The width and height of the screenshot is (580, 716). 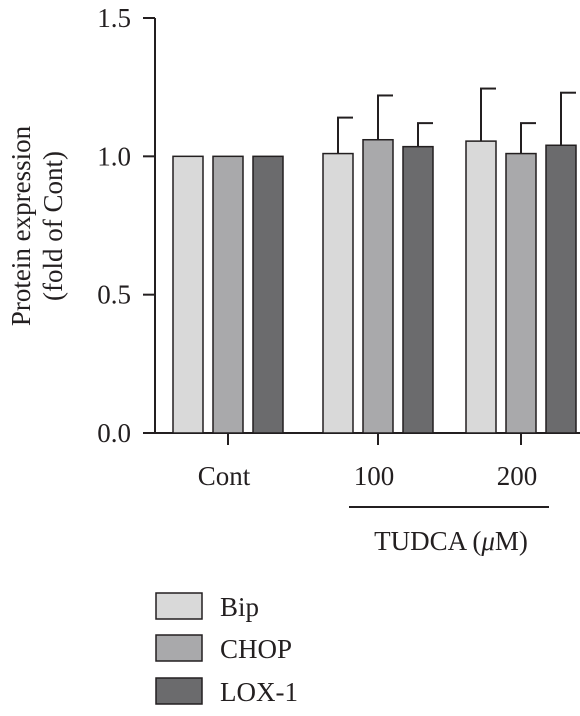 What do you see at coordinates (239, 607) in the screenshot?
I see `legend-label-bip: Bip` at bounding box center [239, 607].